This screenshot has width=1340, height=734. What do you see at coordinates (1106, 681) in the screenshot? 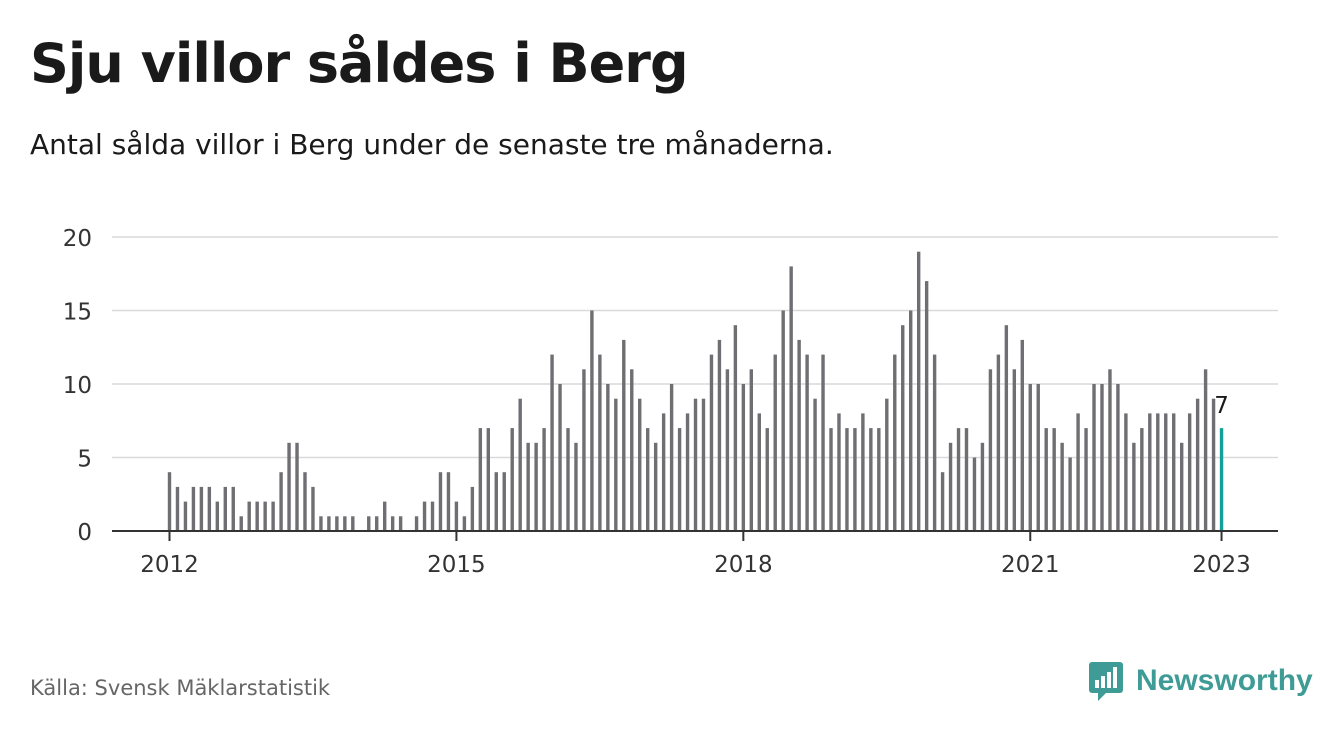
I see `newsworthy-logo-icon` at bounding box center [1106, 681].